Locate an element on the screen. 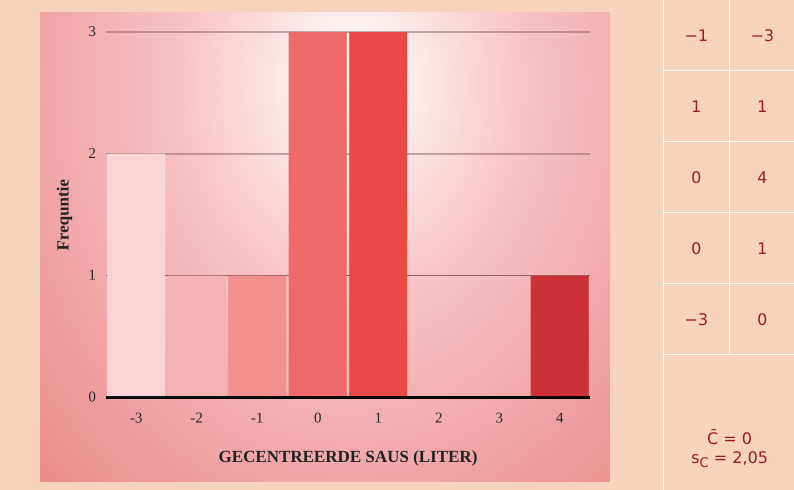 The image size is (794, 490). x-tick-label: -1 is located at coordinates (257, 418).